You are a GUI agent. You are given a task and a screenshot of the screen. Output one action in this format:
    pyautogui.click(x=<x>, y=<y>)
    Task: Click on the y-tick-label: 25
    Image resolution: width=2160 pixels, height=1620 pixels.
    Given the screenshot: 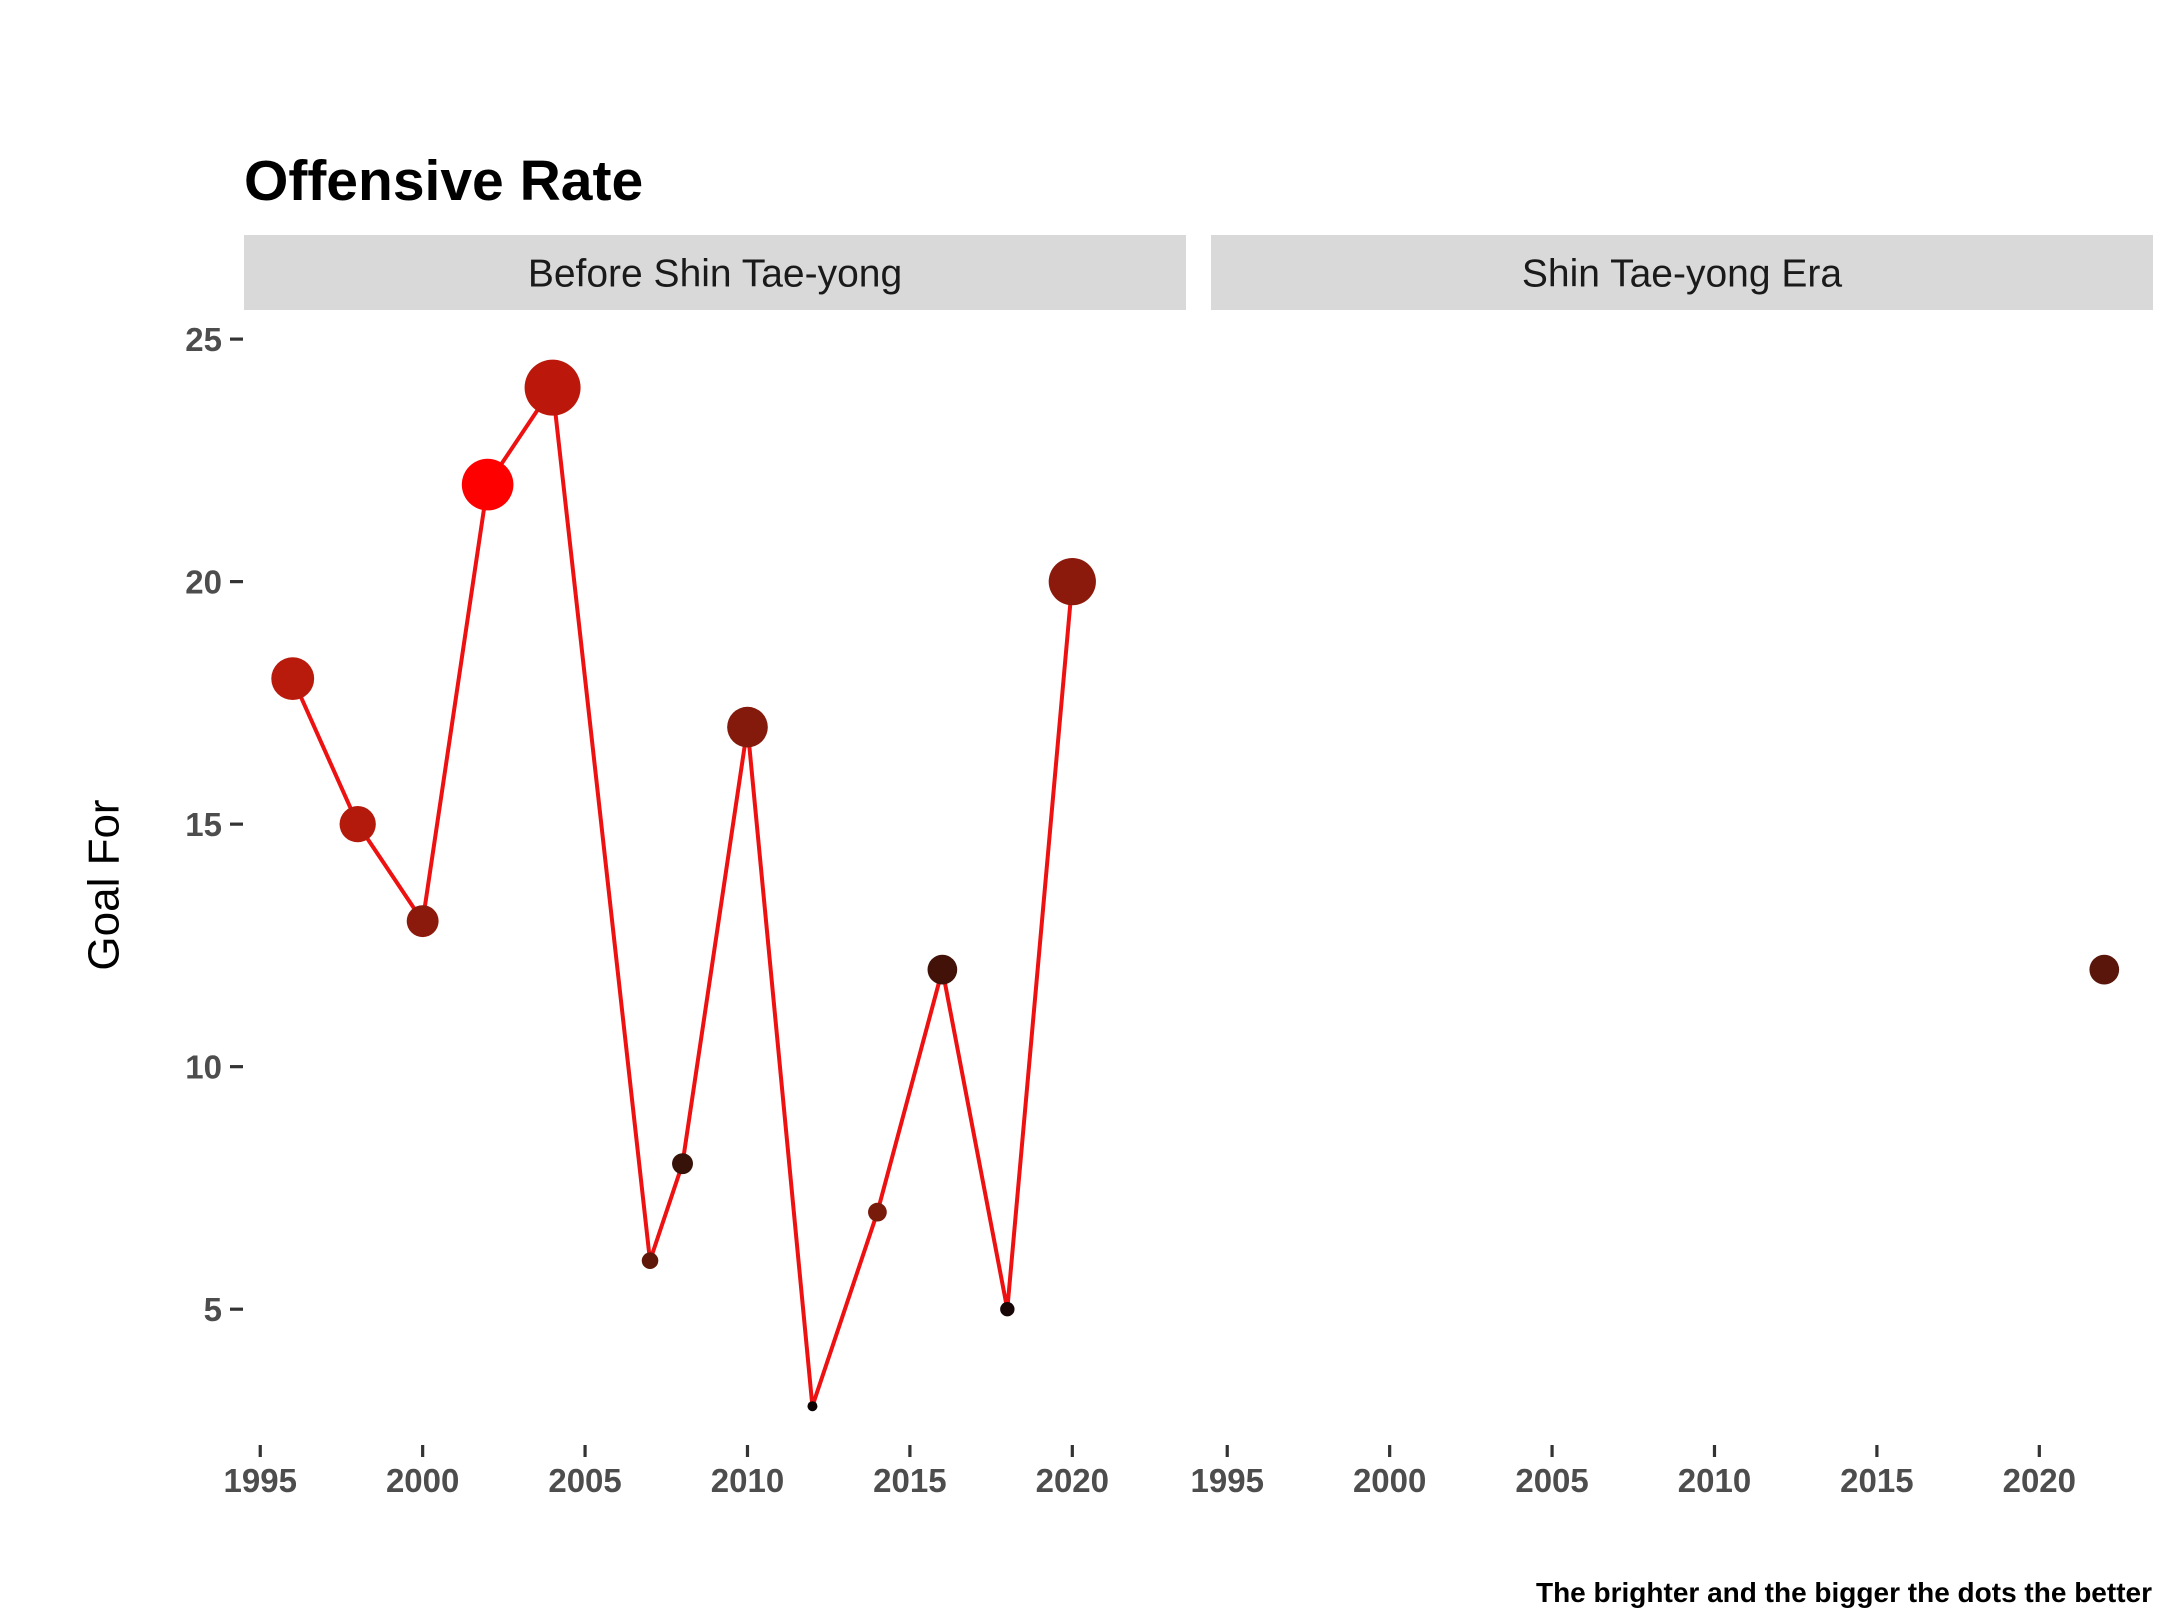 What is the action you would take?
    pyautogui.click(x=203, y=339)
    